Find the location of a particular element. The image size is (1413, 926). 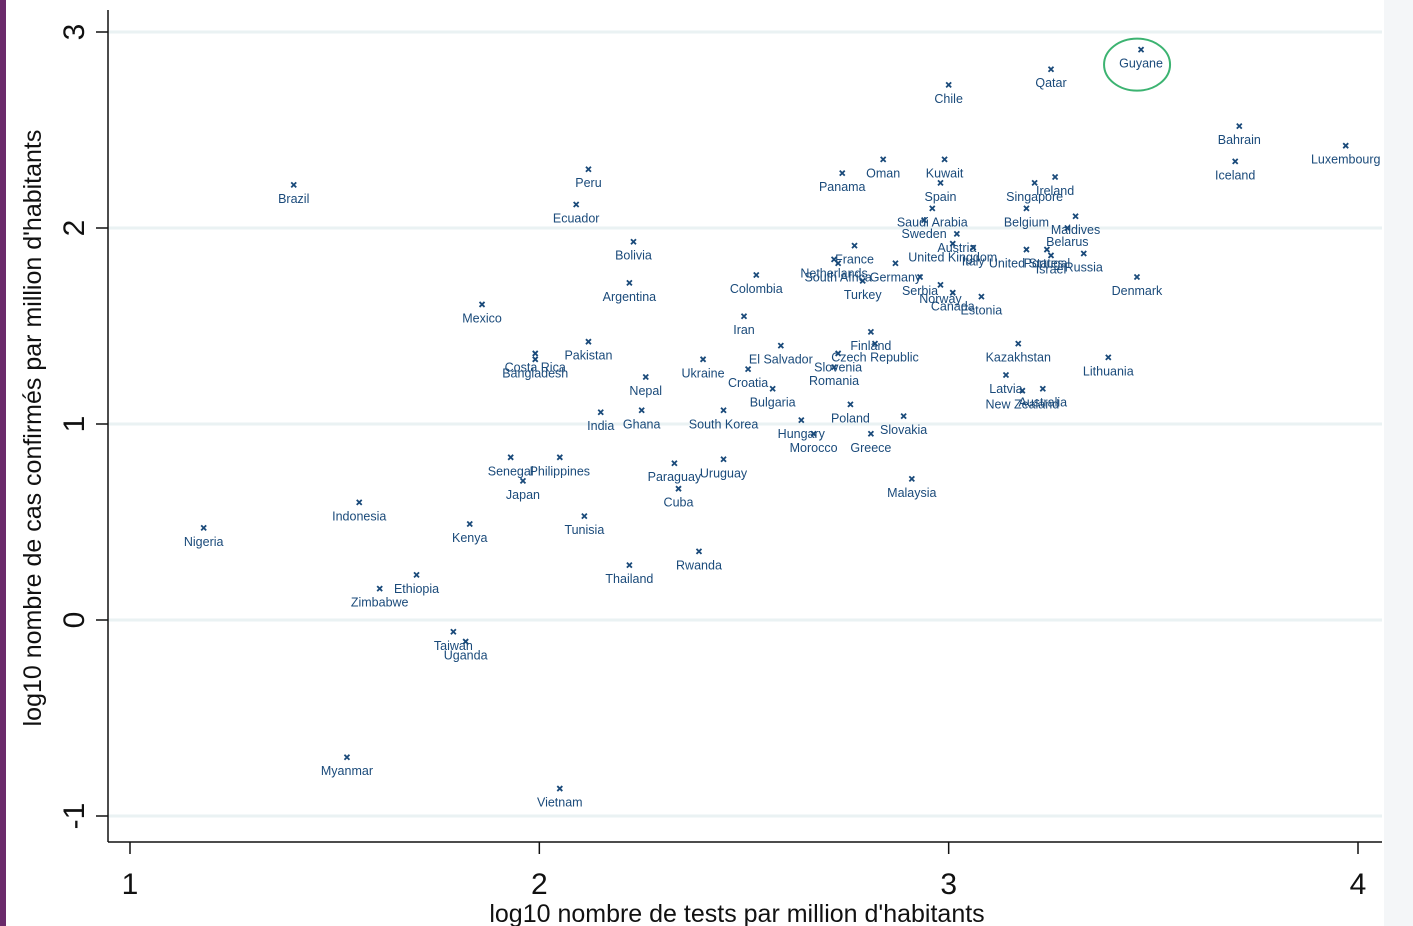

point-label: France is located at coordinates (854, 260).